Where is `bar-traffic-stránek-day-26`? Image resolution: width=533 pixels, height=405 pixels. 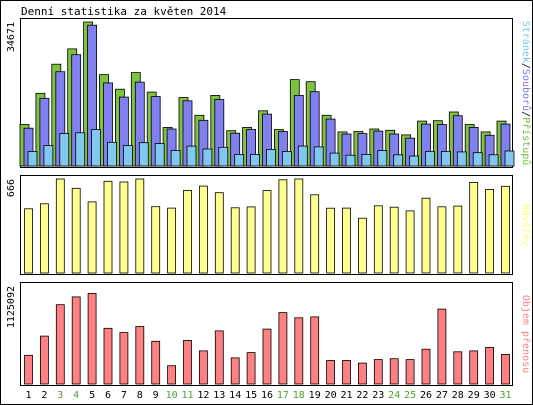 bar-traffic-stránek-day-26 is located at coordinates (430, 159).